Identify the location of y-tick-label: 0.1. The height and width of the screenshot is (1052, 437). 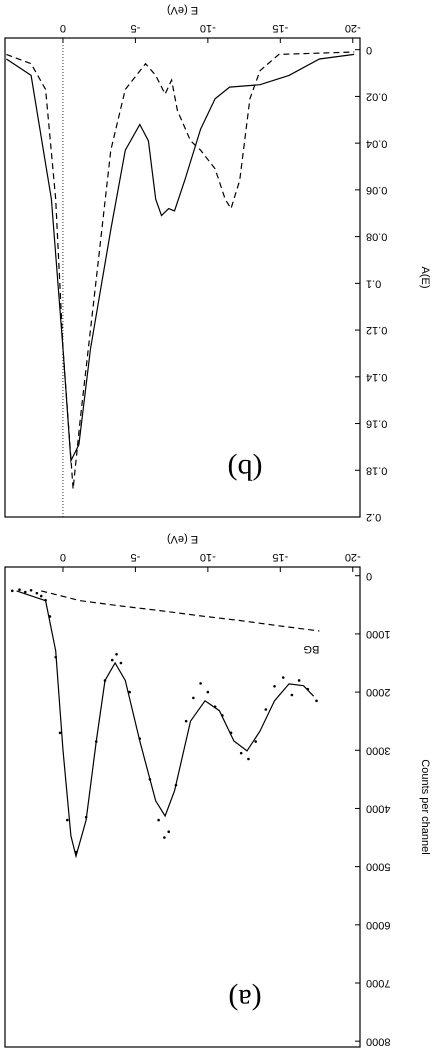
(373, 283).